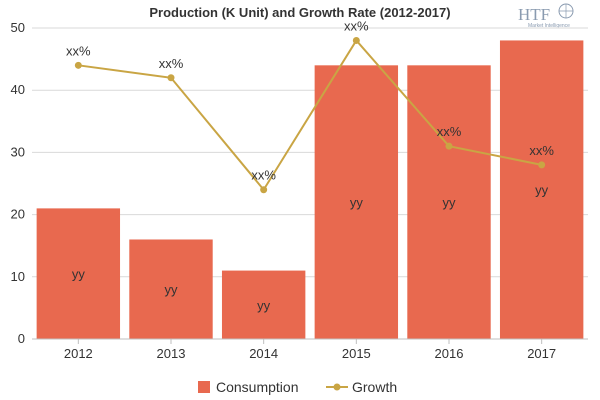 The width and height of the screenshot is (600, 400). What do you see at coordinates (18, 151) in the screenshot?
I see `y-tick-label: 30` at bounding box center [18, 151].